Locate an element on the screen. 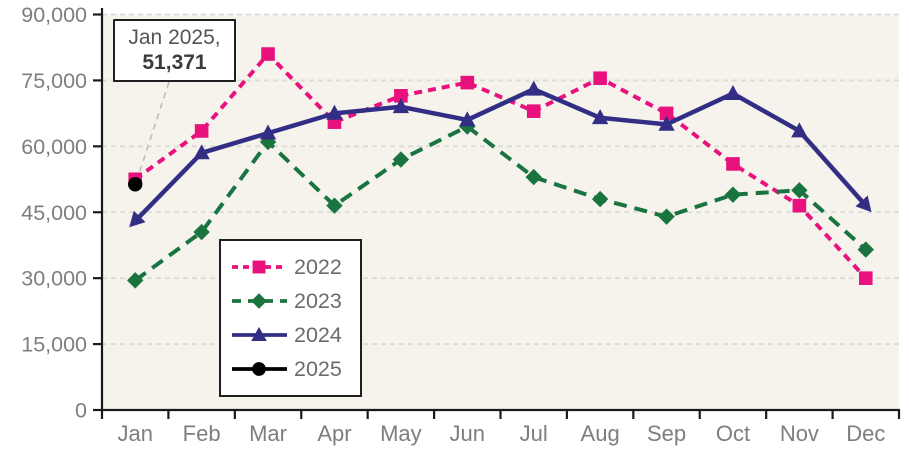 This screenshot has height=455, width=909. y-tick-label: 75,000 is located at coordinates (54, 81).